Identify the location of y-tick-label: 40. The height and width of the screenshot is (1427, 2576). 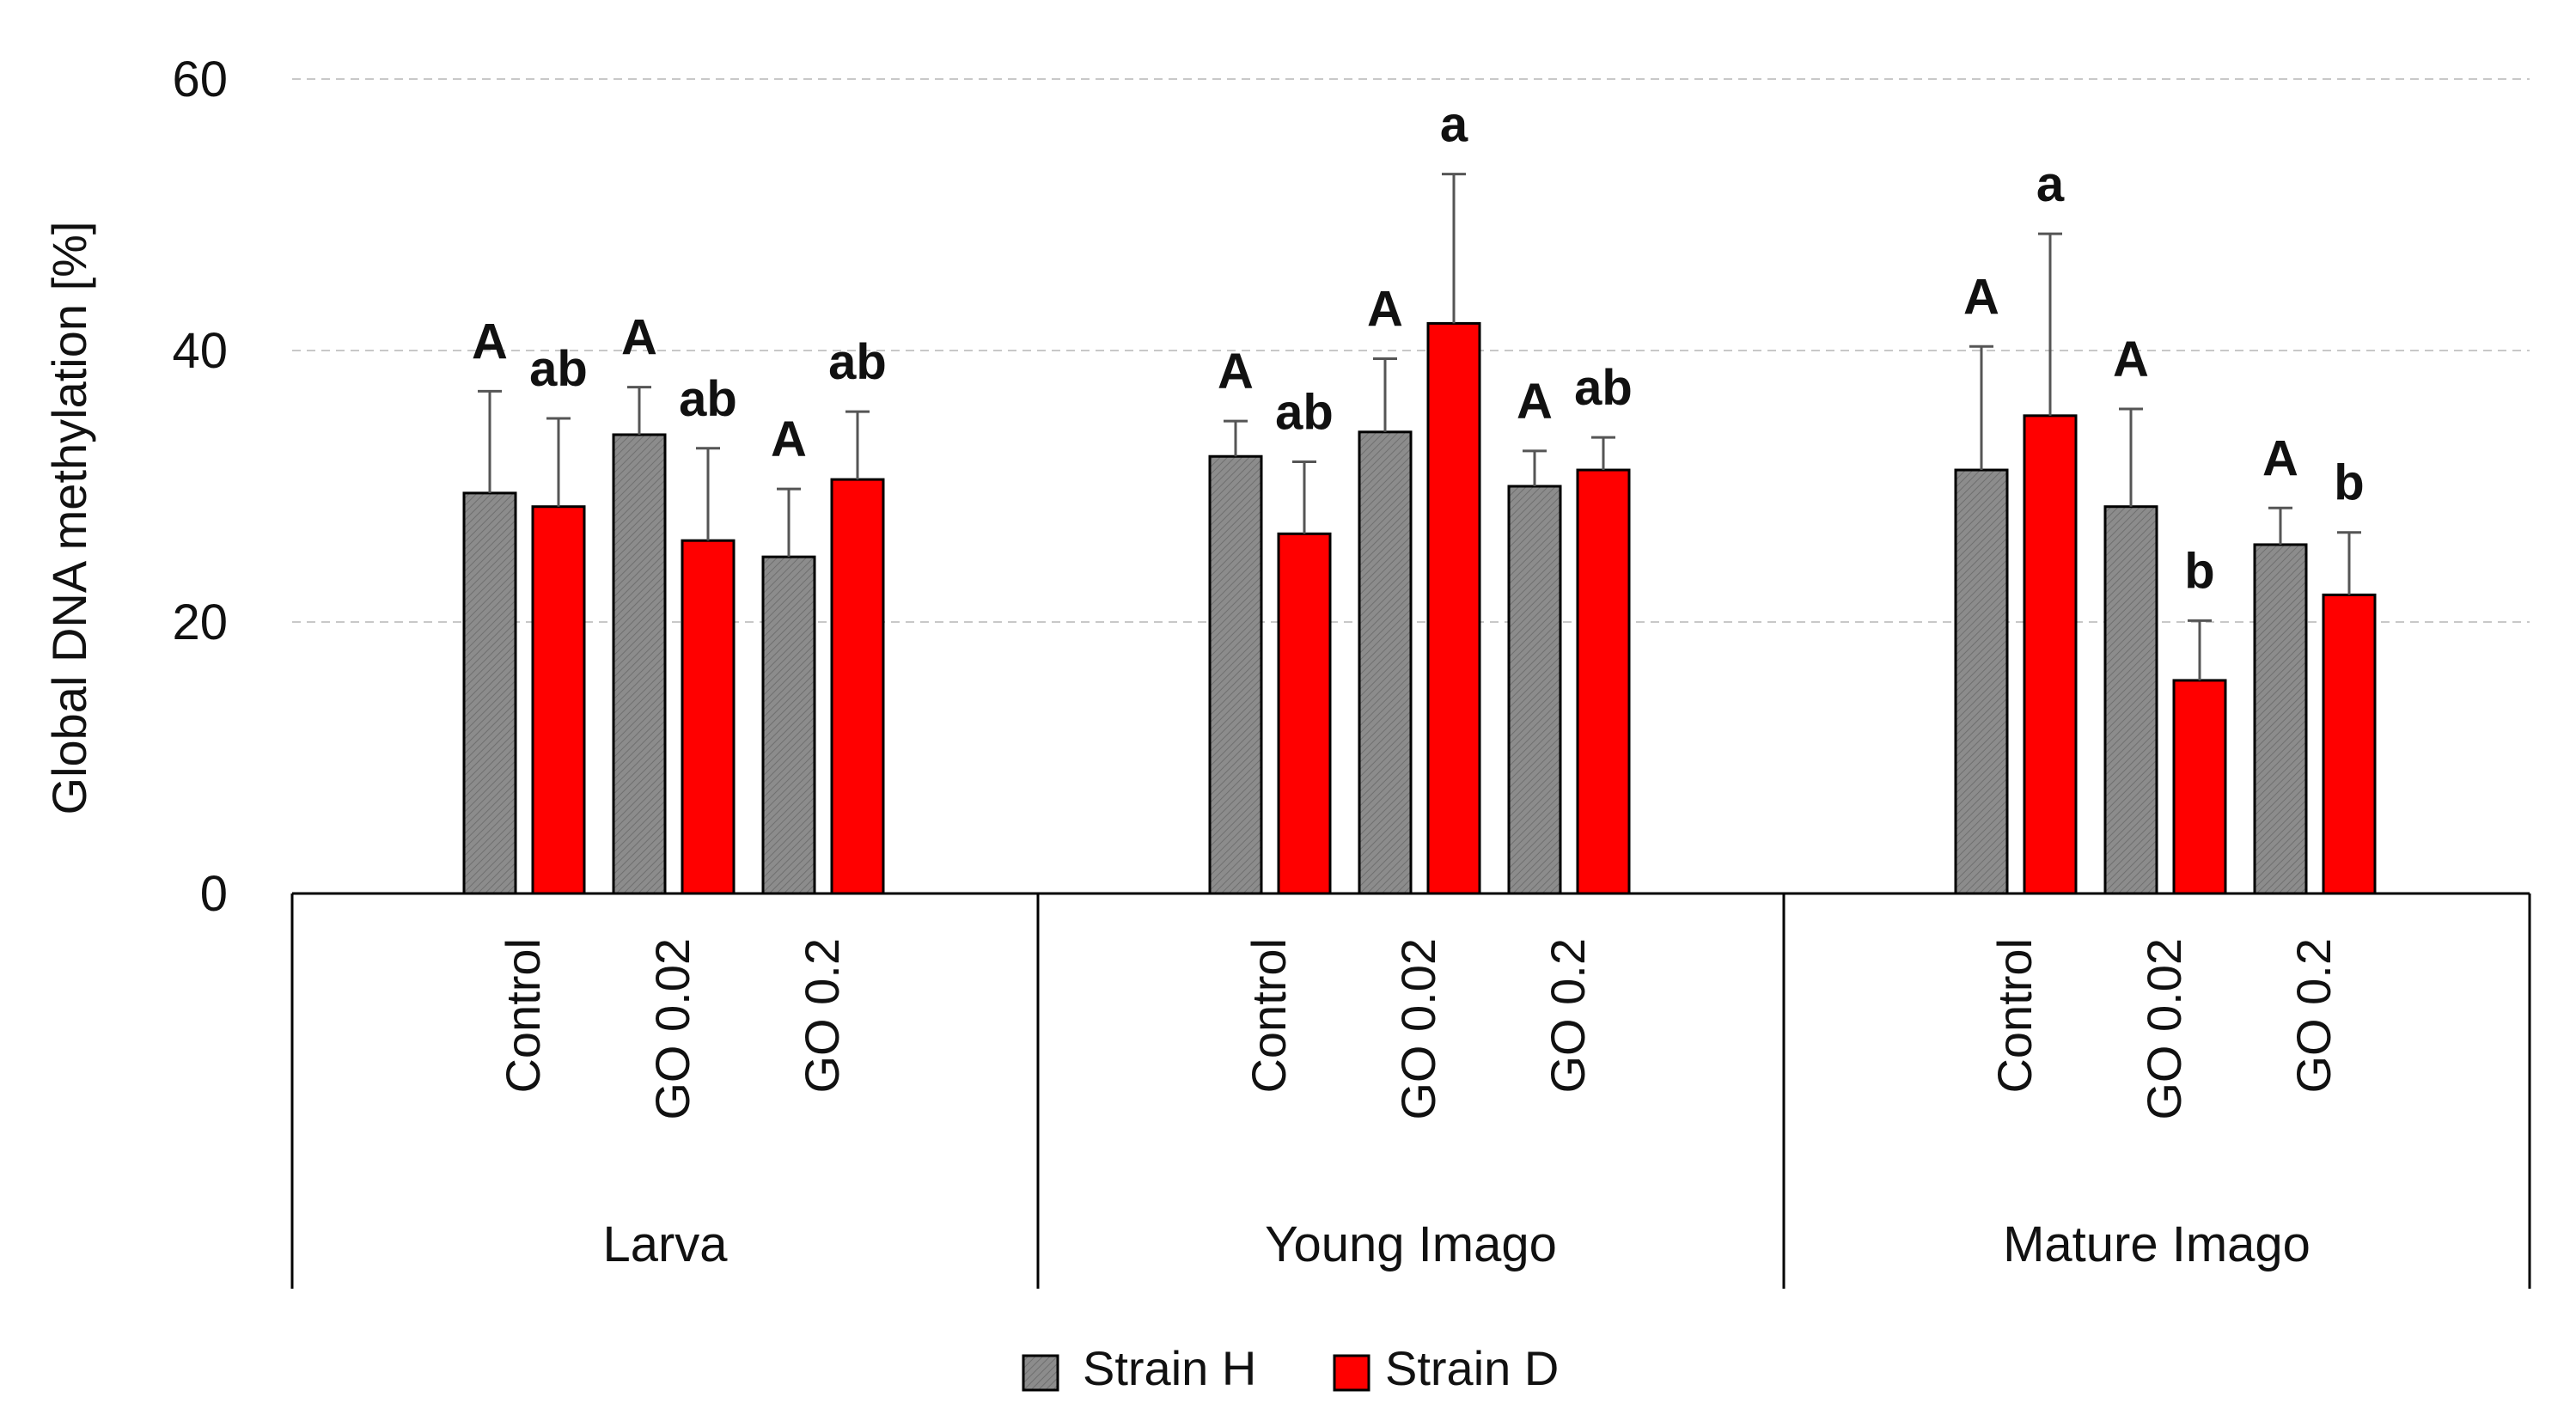
(200, 351).